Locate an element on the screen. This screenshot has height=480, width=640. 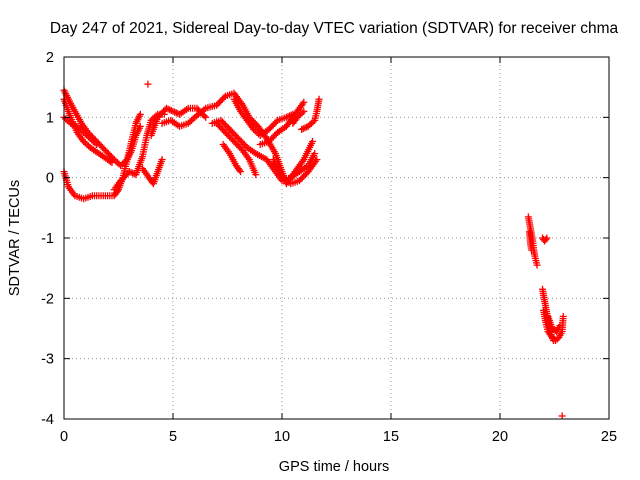
y-tick-label: -4 is located at coordinates (47, 420).